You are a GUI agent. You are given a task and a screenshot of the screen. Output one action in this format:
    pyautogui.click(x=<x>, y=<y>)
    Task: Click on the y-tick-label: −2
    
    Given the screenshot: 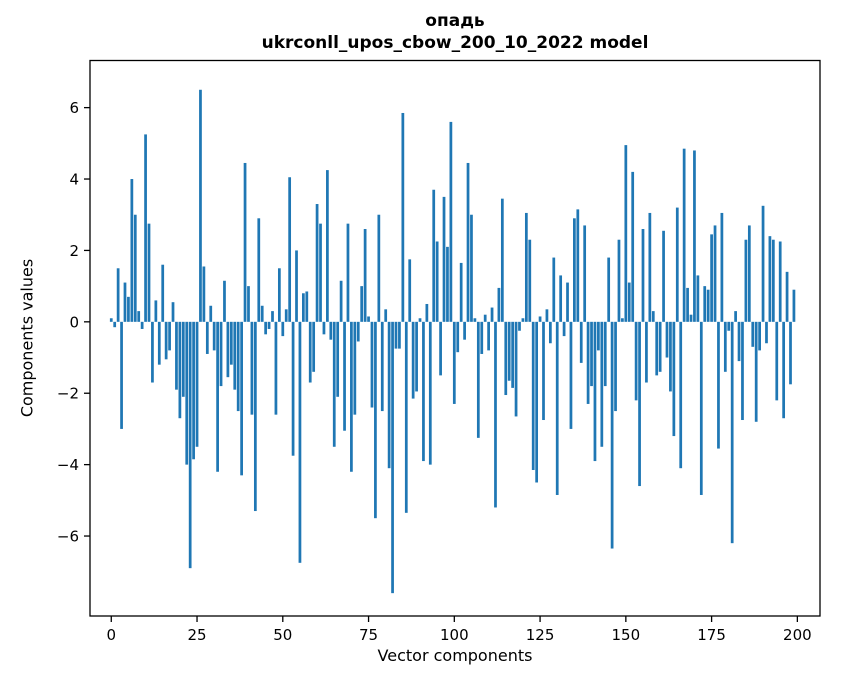 What is the action you would take?
    pyautogui.click(x=68, y=394)
    